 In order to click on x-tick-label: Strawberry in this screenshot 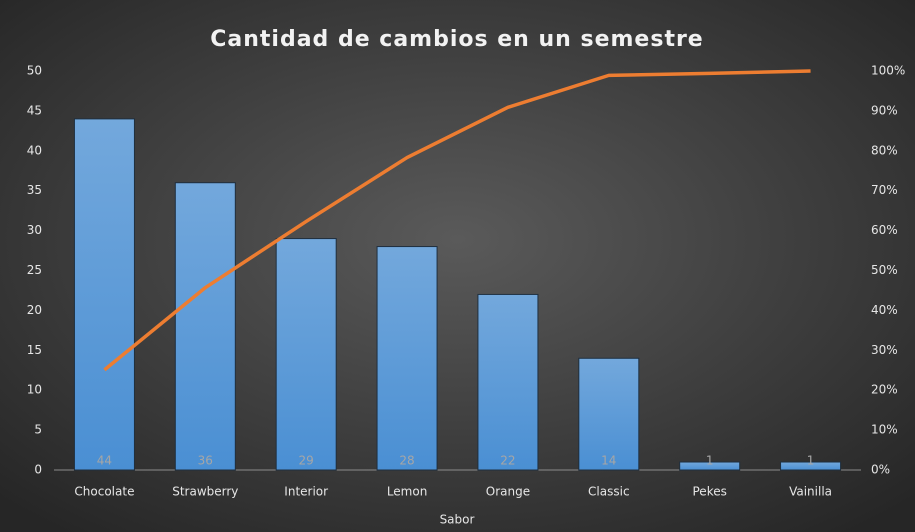, I will do `click(205, 492)`.